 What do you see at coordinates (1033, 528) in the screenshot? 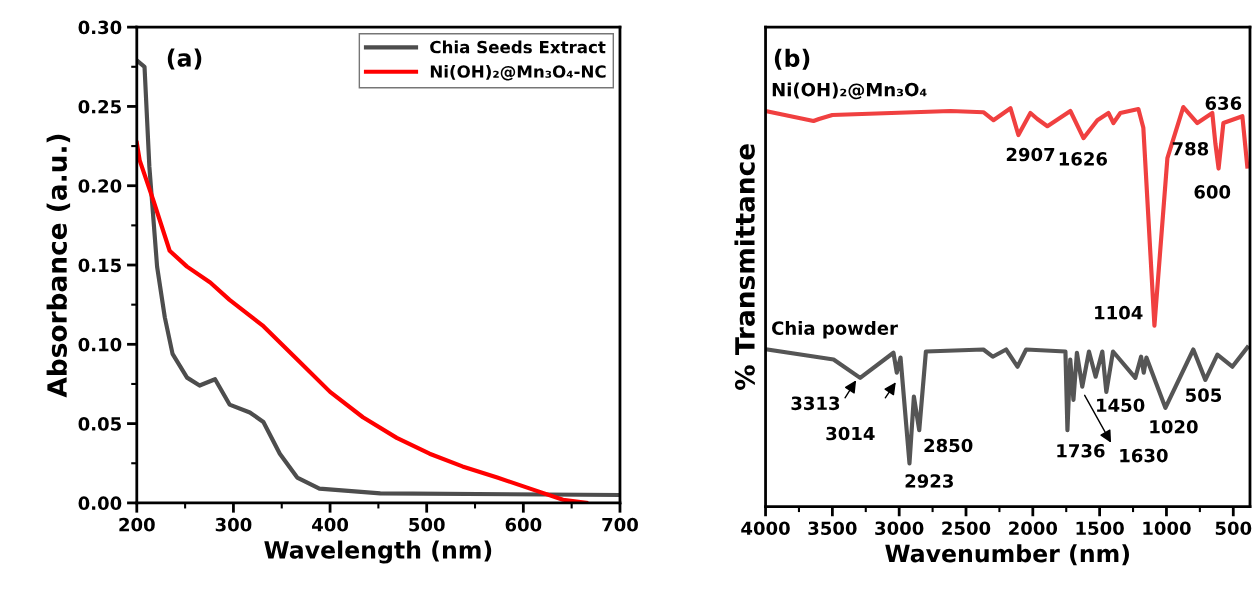
I see `x-tick-label: 2000` at bounding box center [1033, 528].